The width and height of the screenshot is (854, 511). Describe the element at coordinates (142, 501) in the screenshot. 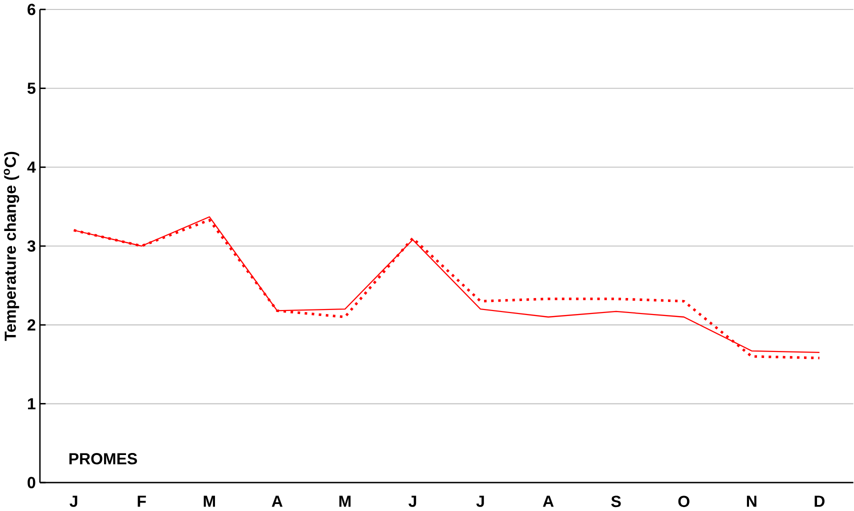

I see `x-tick-label: F` at that location.